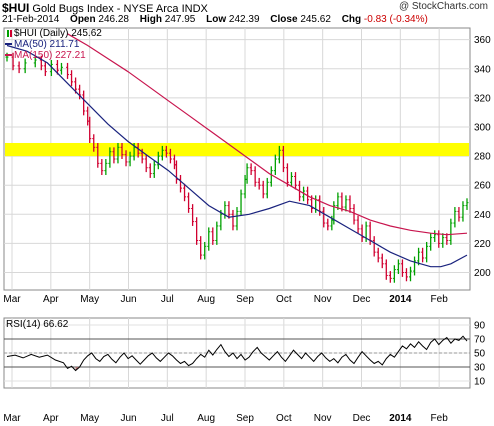 This screenshot has width=494, height=426. Describe the element at coordinates (206, 418) in the screenshot. I see `rsi-x-tick: Aug` at that location.